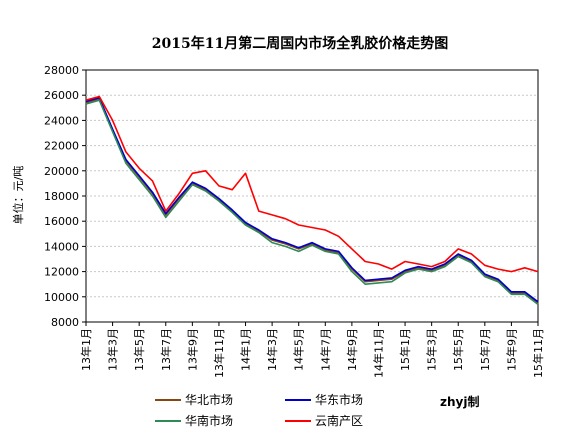 This screenshot has width=581, height=435. Describe the element at coordinates (352, 349) in the screenshot. I see `x-tick-label: 14年9月` at that location.